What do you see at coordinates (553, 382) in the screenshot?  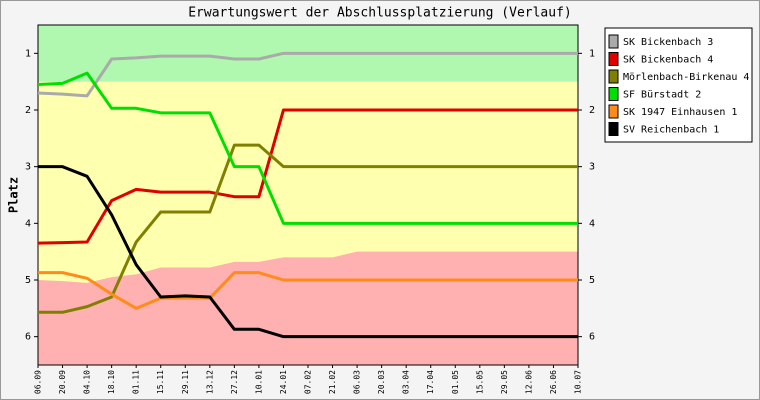 I see `x-tick-label: 26.06` at bounding box center [553, 382].